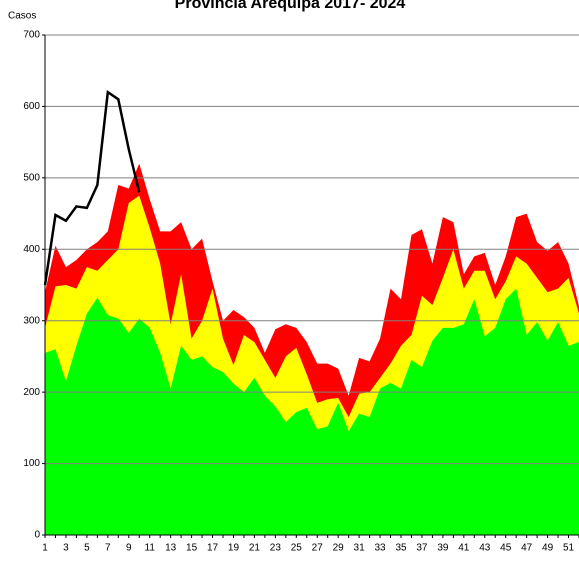  I want to click on x-tick-label: 5, so click(87, 548).